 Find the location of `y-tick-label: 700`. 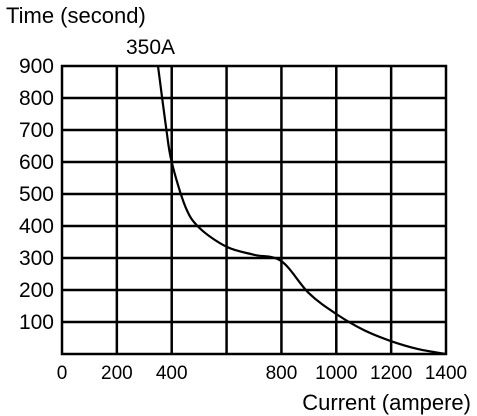

y-tick-label: 700 is located at coordinates (36, 130).